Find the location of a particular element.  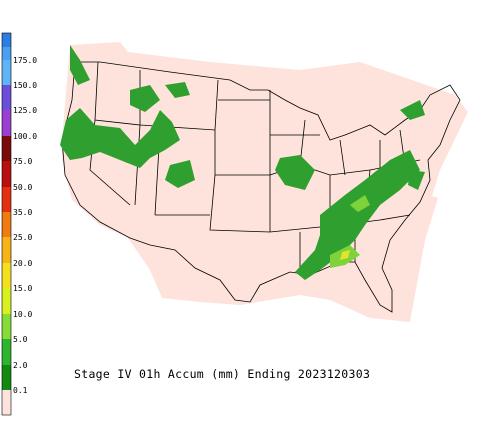

color-bar is located at coordinates (6, 224).